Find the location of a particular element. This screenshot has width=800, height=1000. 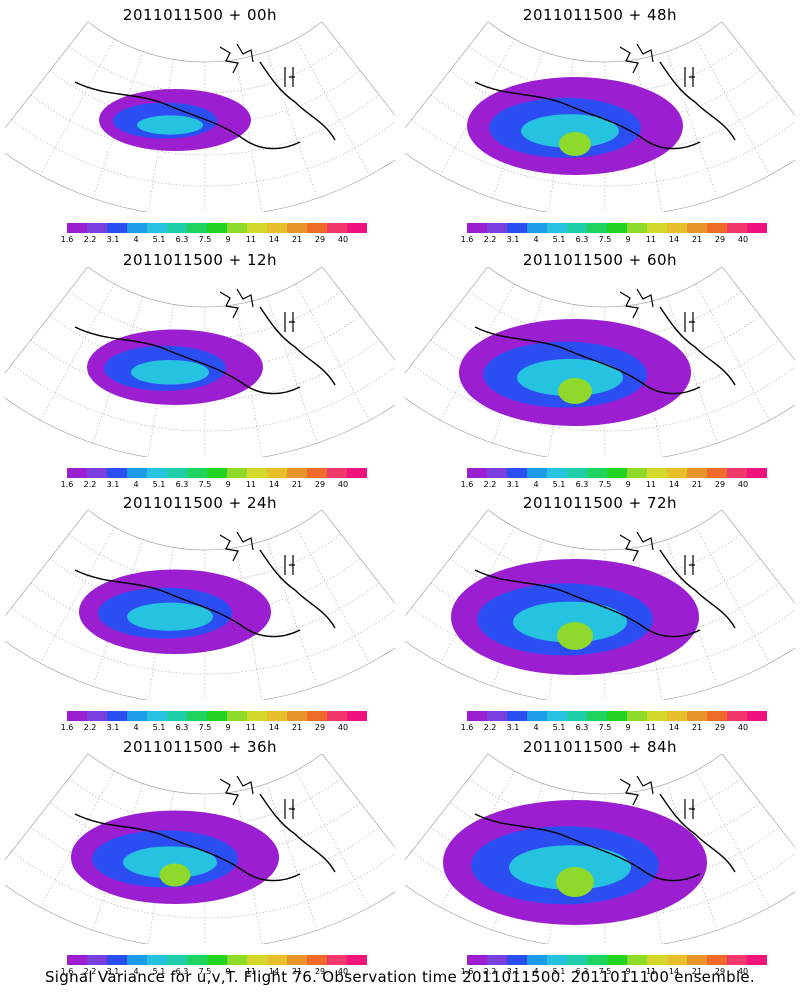

colorbar-label: 9 is located at coordinates (628, 971).